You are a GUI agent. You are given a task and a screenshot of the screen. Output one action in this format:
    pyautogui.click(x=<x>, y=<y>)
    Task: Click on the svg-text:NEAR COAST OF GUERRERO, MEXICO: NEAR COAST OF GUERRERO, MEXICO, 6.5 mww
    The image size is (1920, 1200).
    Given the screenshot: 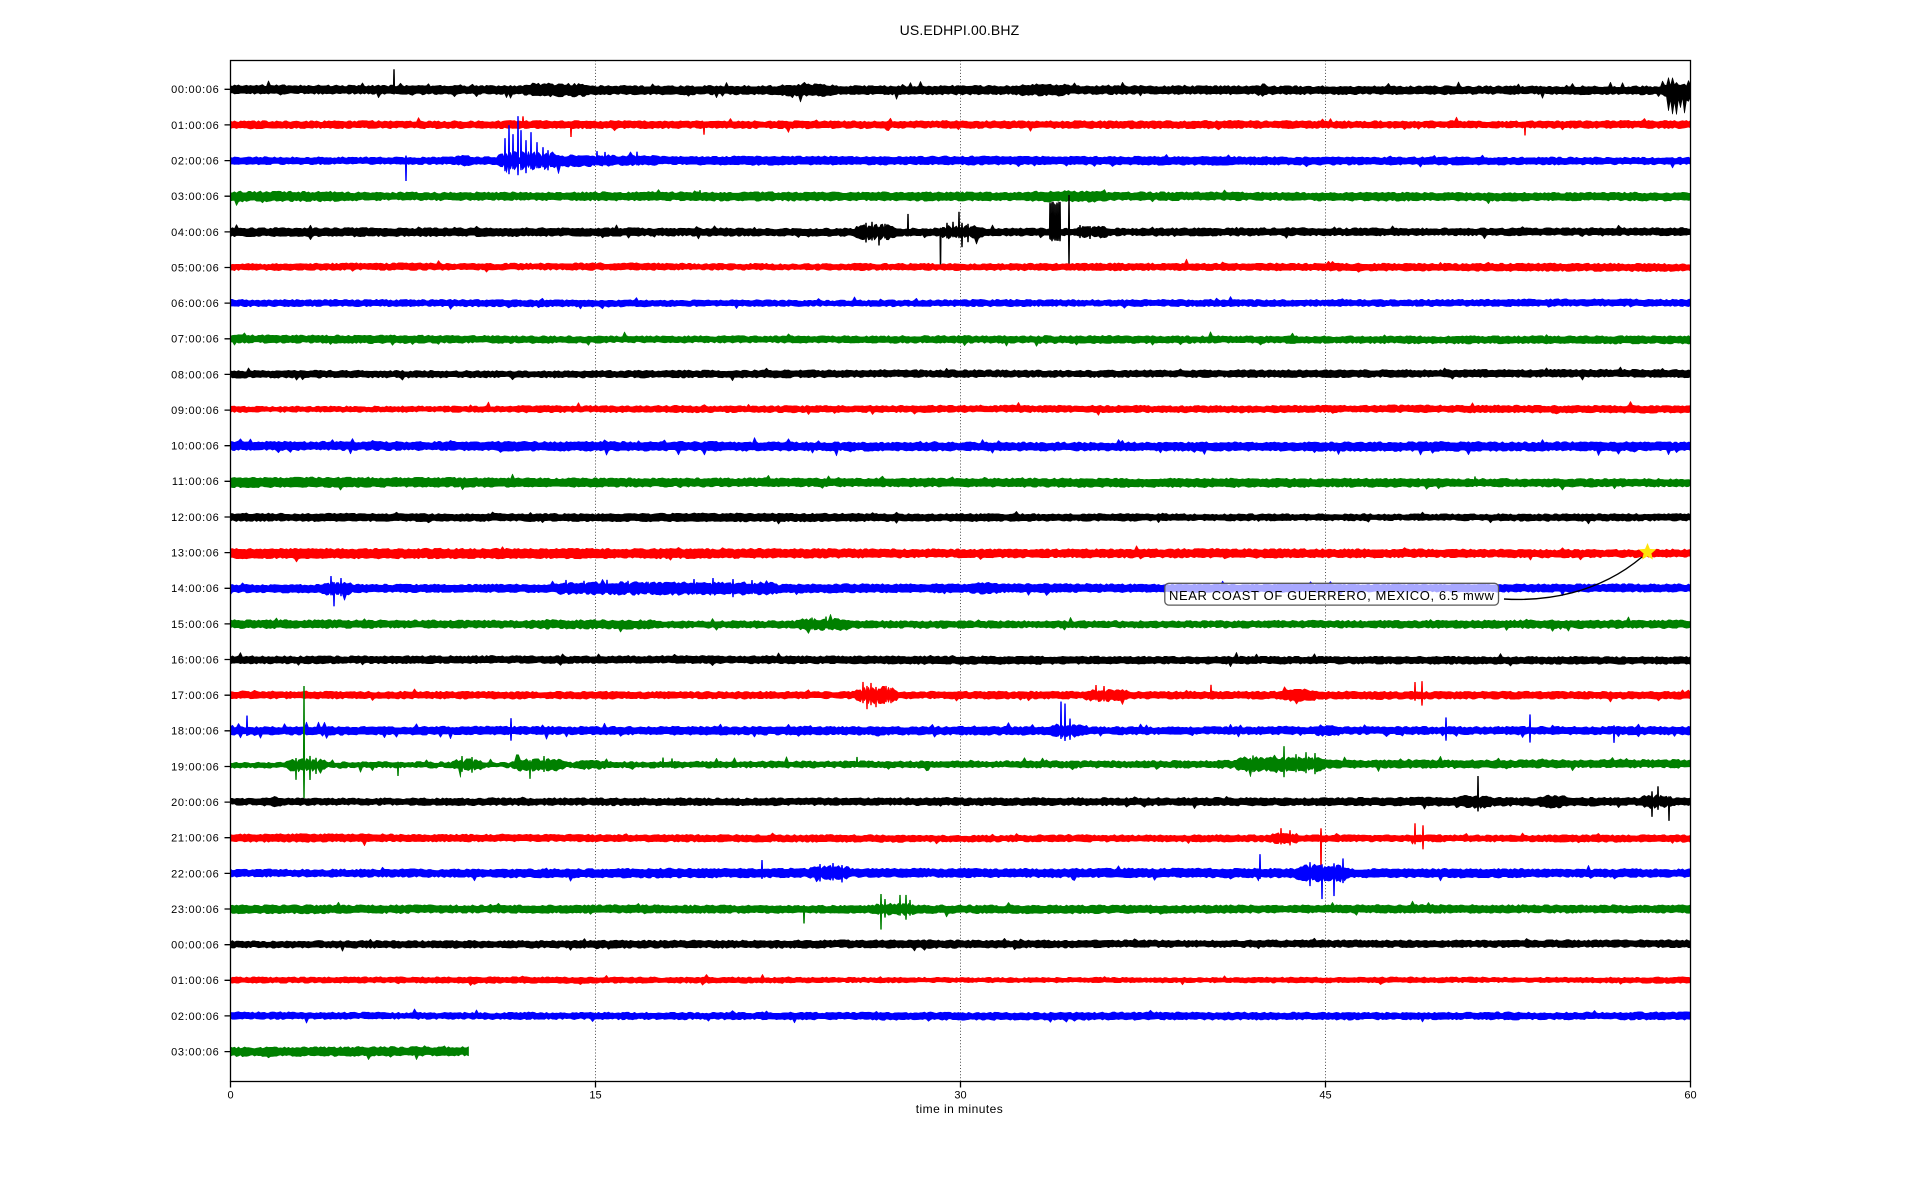 What is the action you would take?
    pyautogui.click(x=1331, y=595)
    